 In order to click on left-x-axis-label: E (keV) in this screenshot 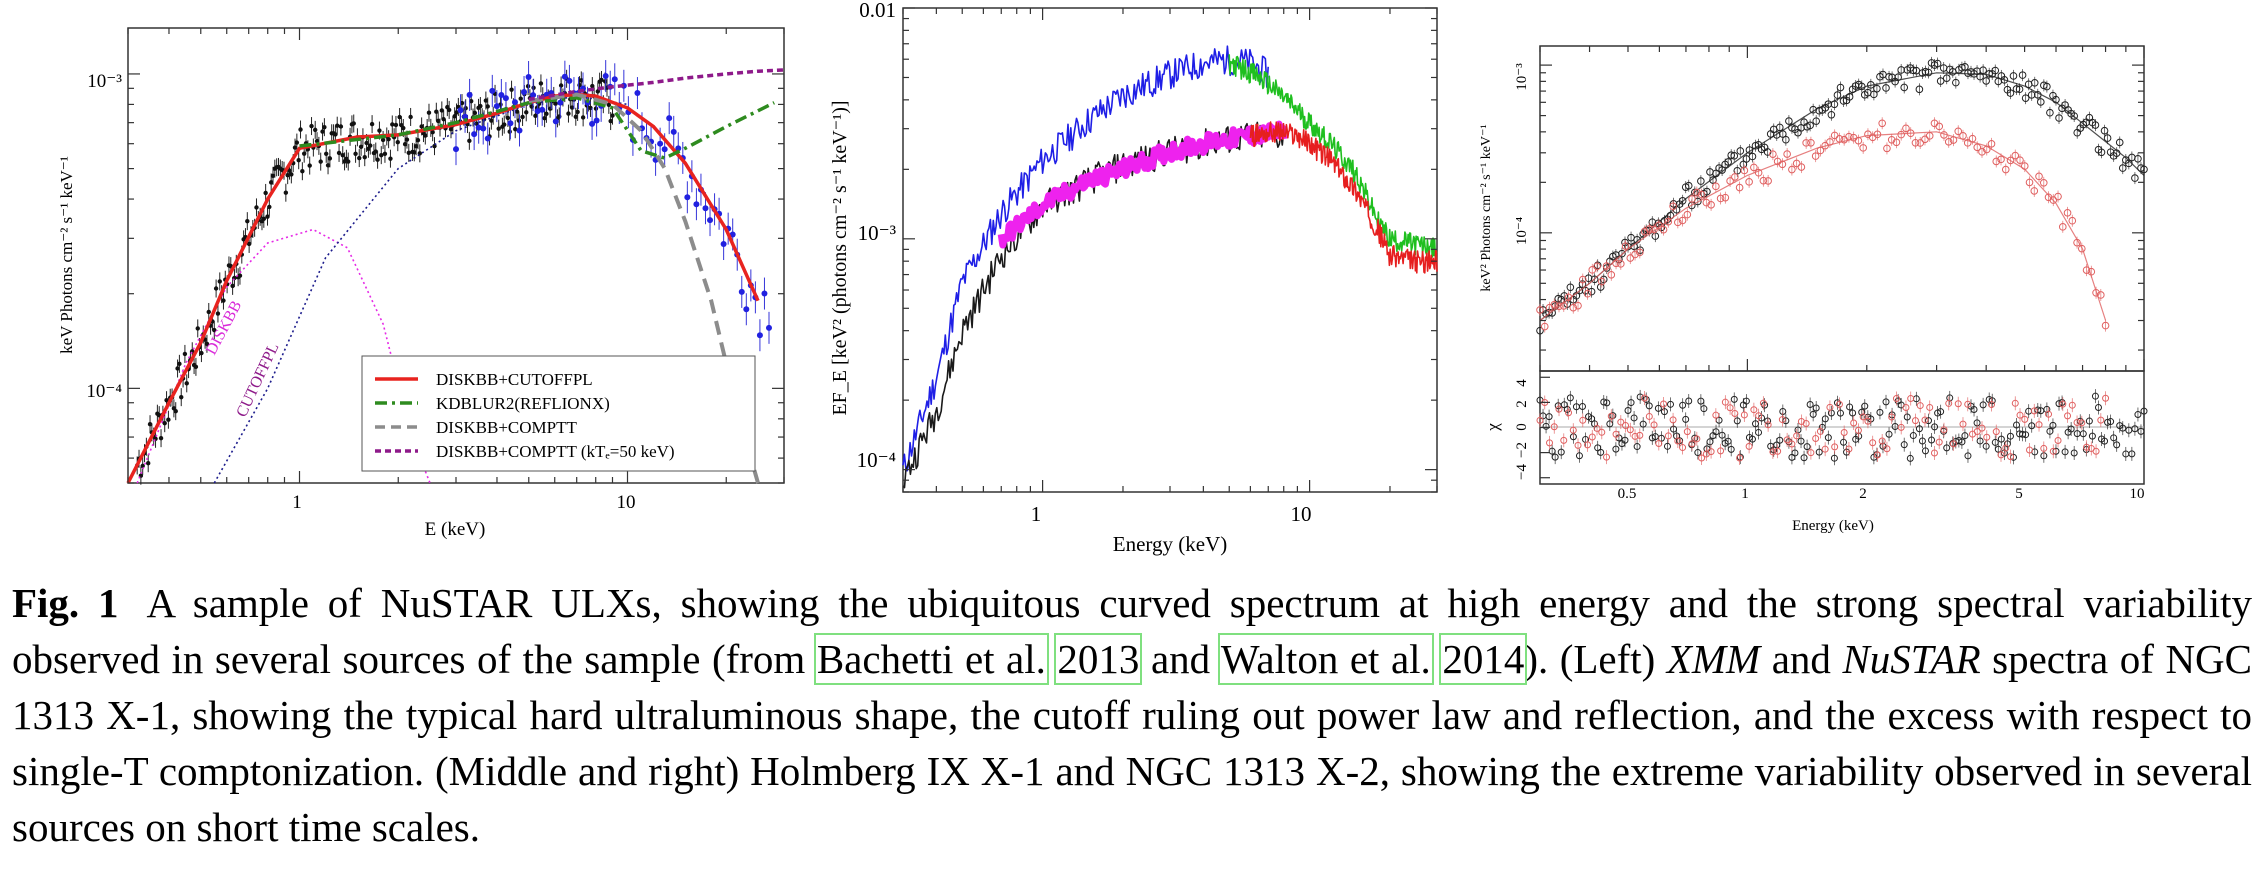, I will do `click(455, 529)`.